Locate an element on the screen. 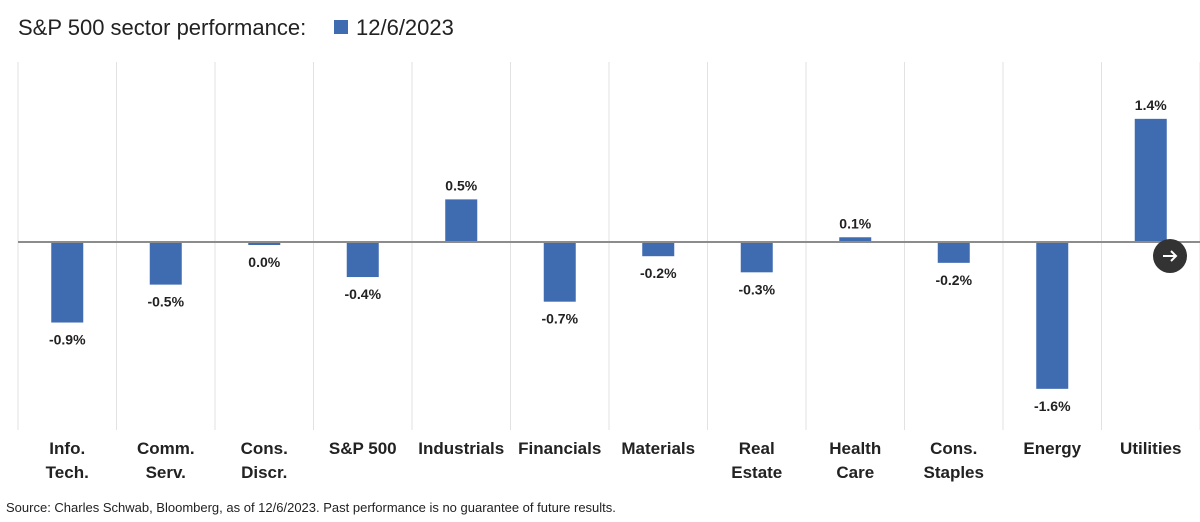 The height and width of the screenshot is (522, 1200). data-label: 0.5% is located at coordinates (461, 185).